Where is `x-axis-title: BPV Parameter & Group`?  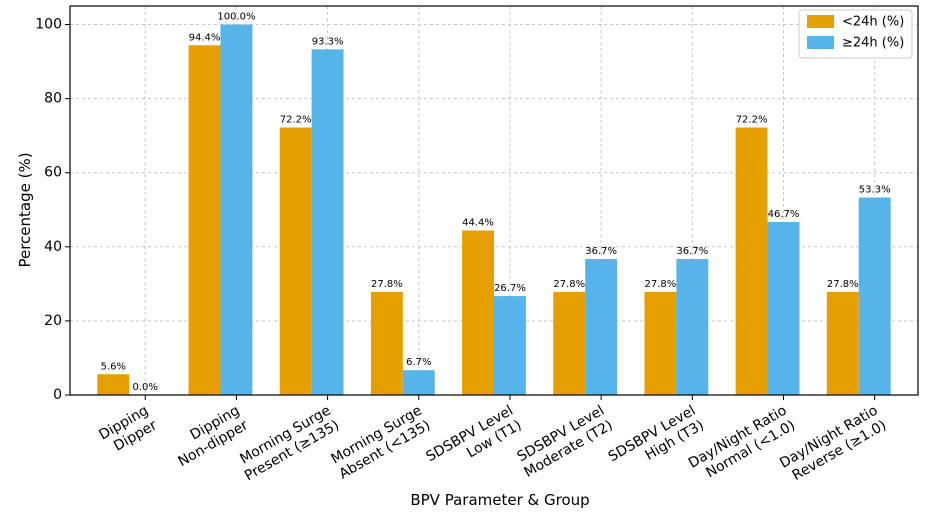 x-axis-title: BPV Parameter & Group is located at coordinates (499, 500).